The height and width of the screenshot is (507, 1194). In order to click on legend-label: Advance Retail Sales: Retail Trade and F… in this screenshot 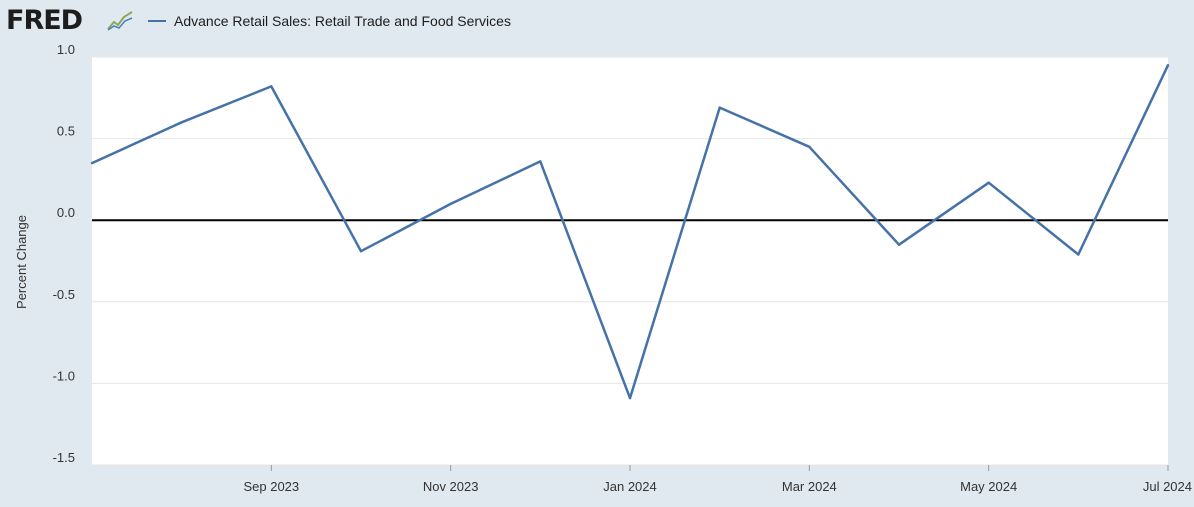, I will do `click(342, 21)`.